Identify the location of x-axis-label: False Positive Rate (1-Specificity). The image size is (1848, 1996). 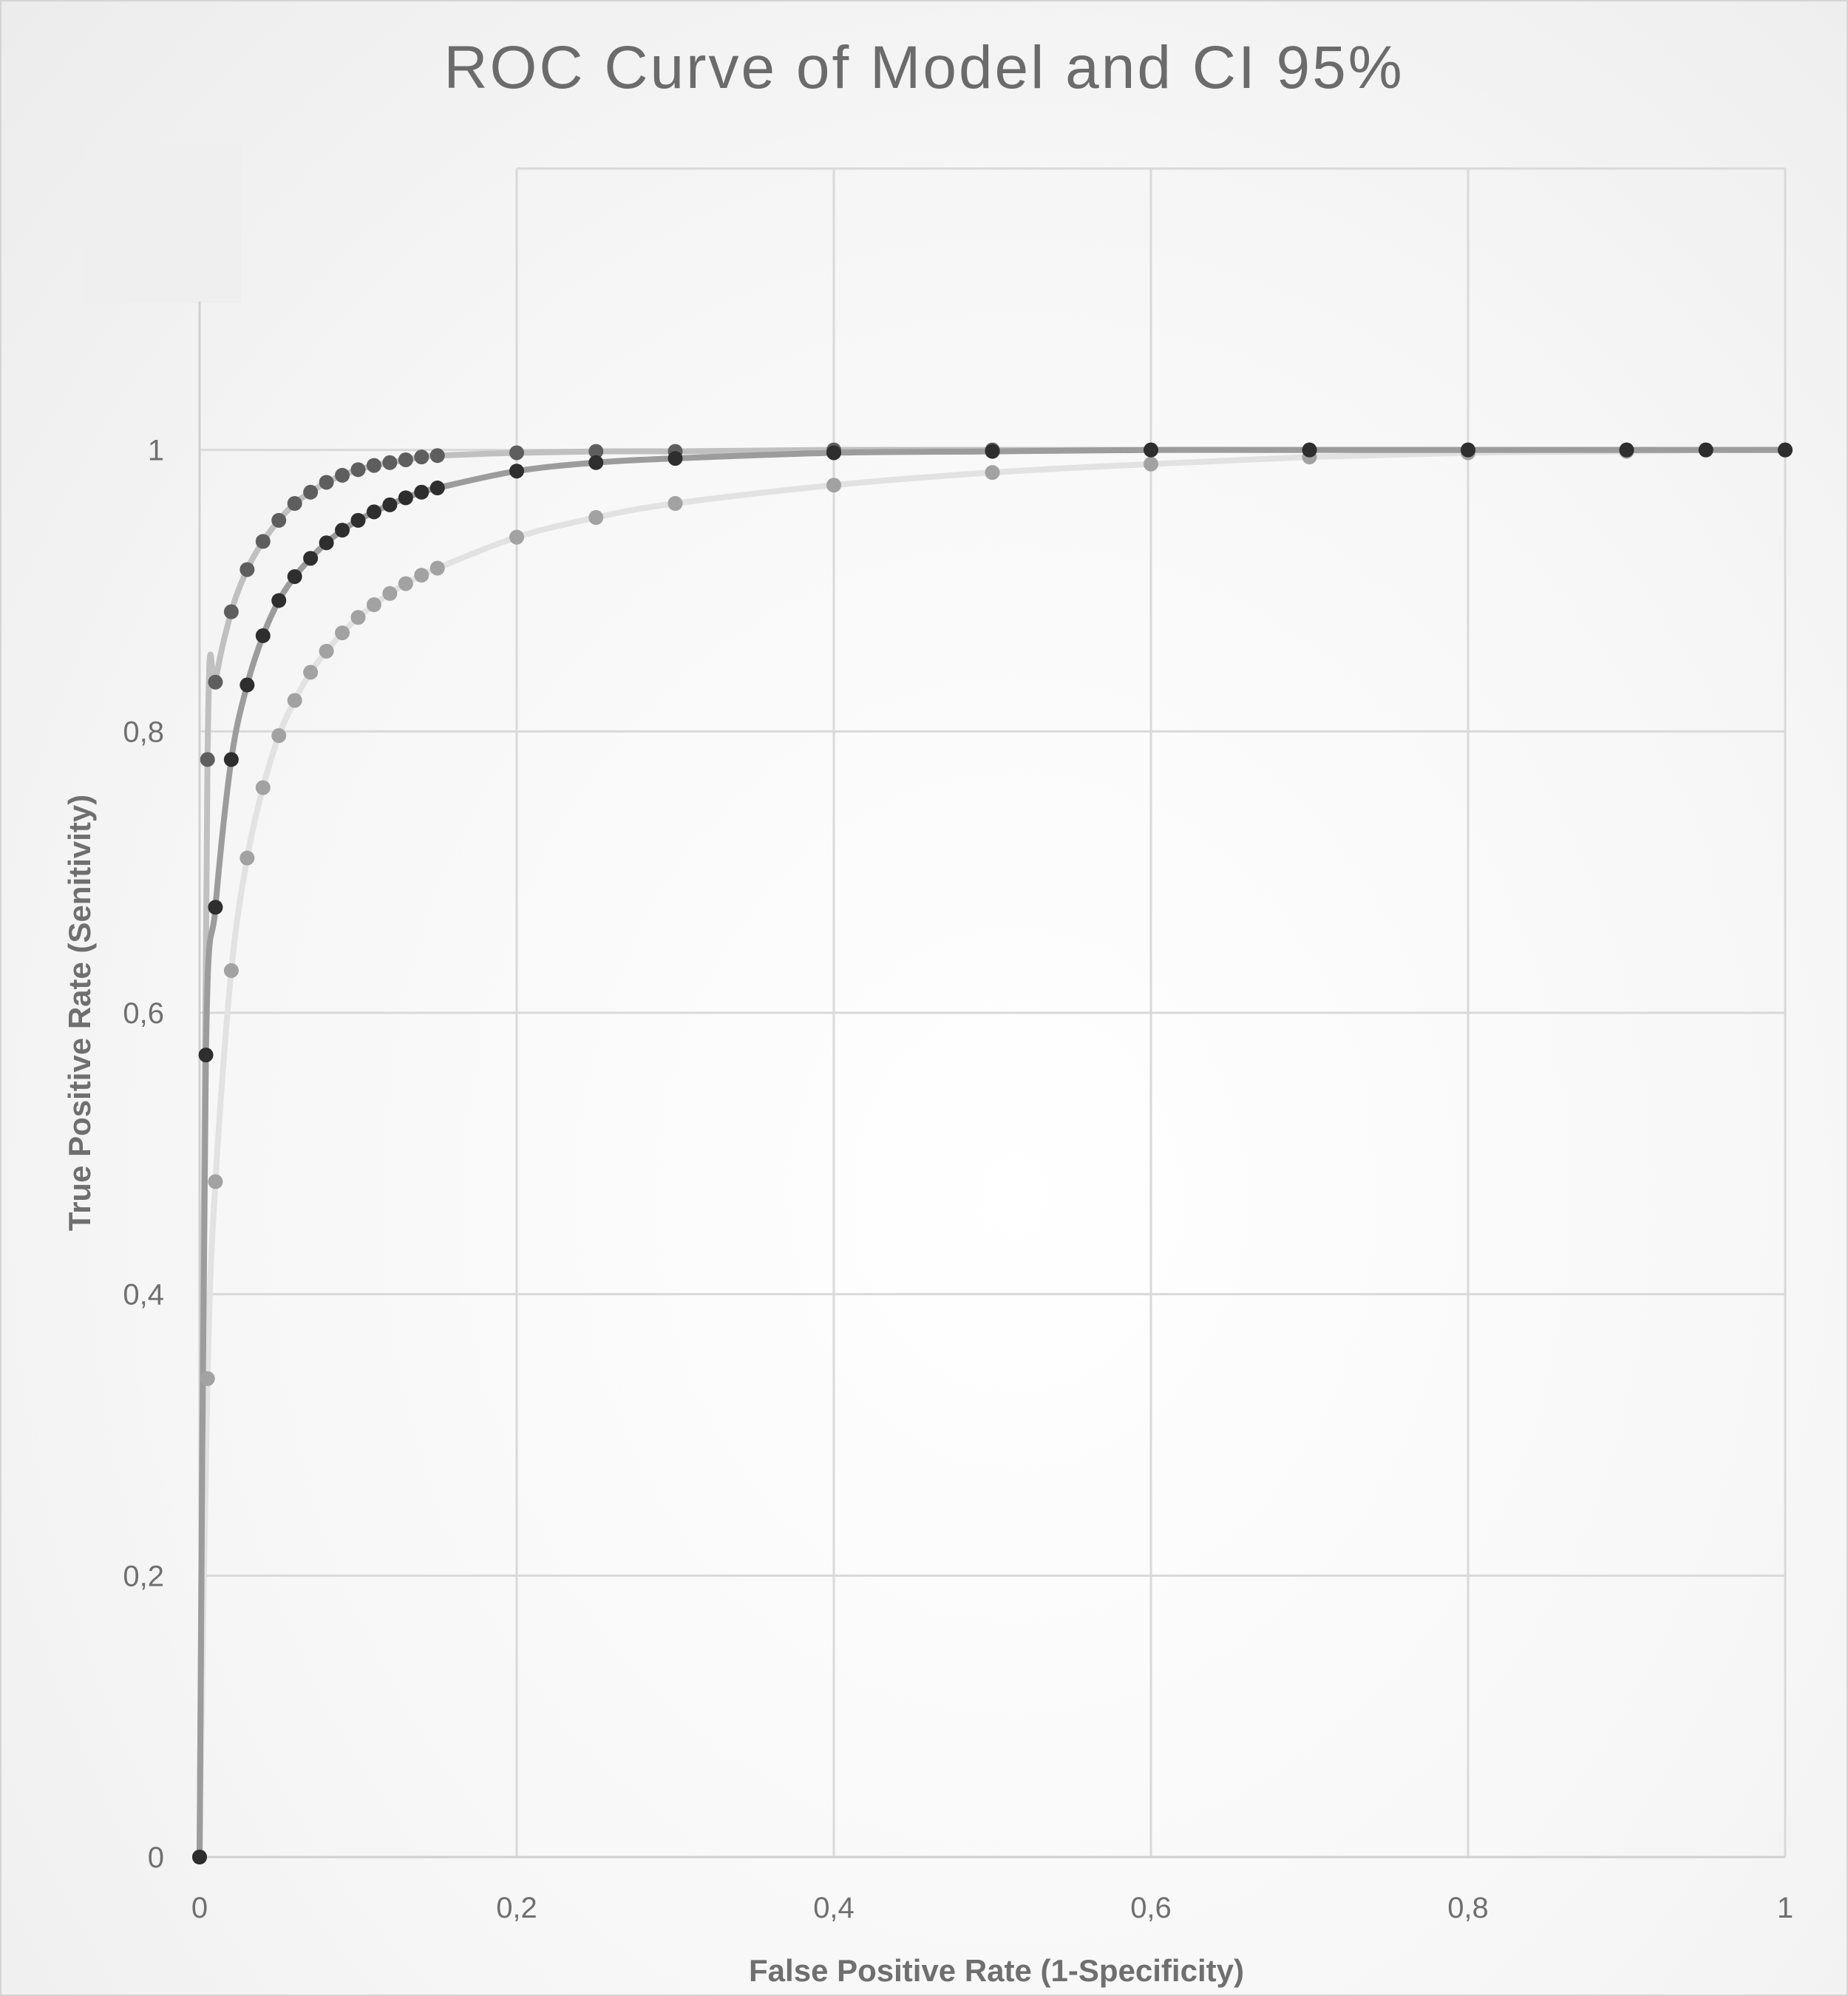
(996, 1970).